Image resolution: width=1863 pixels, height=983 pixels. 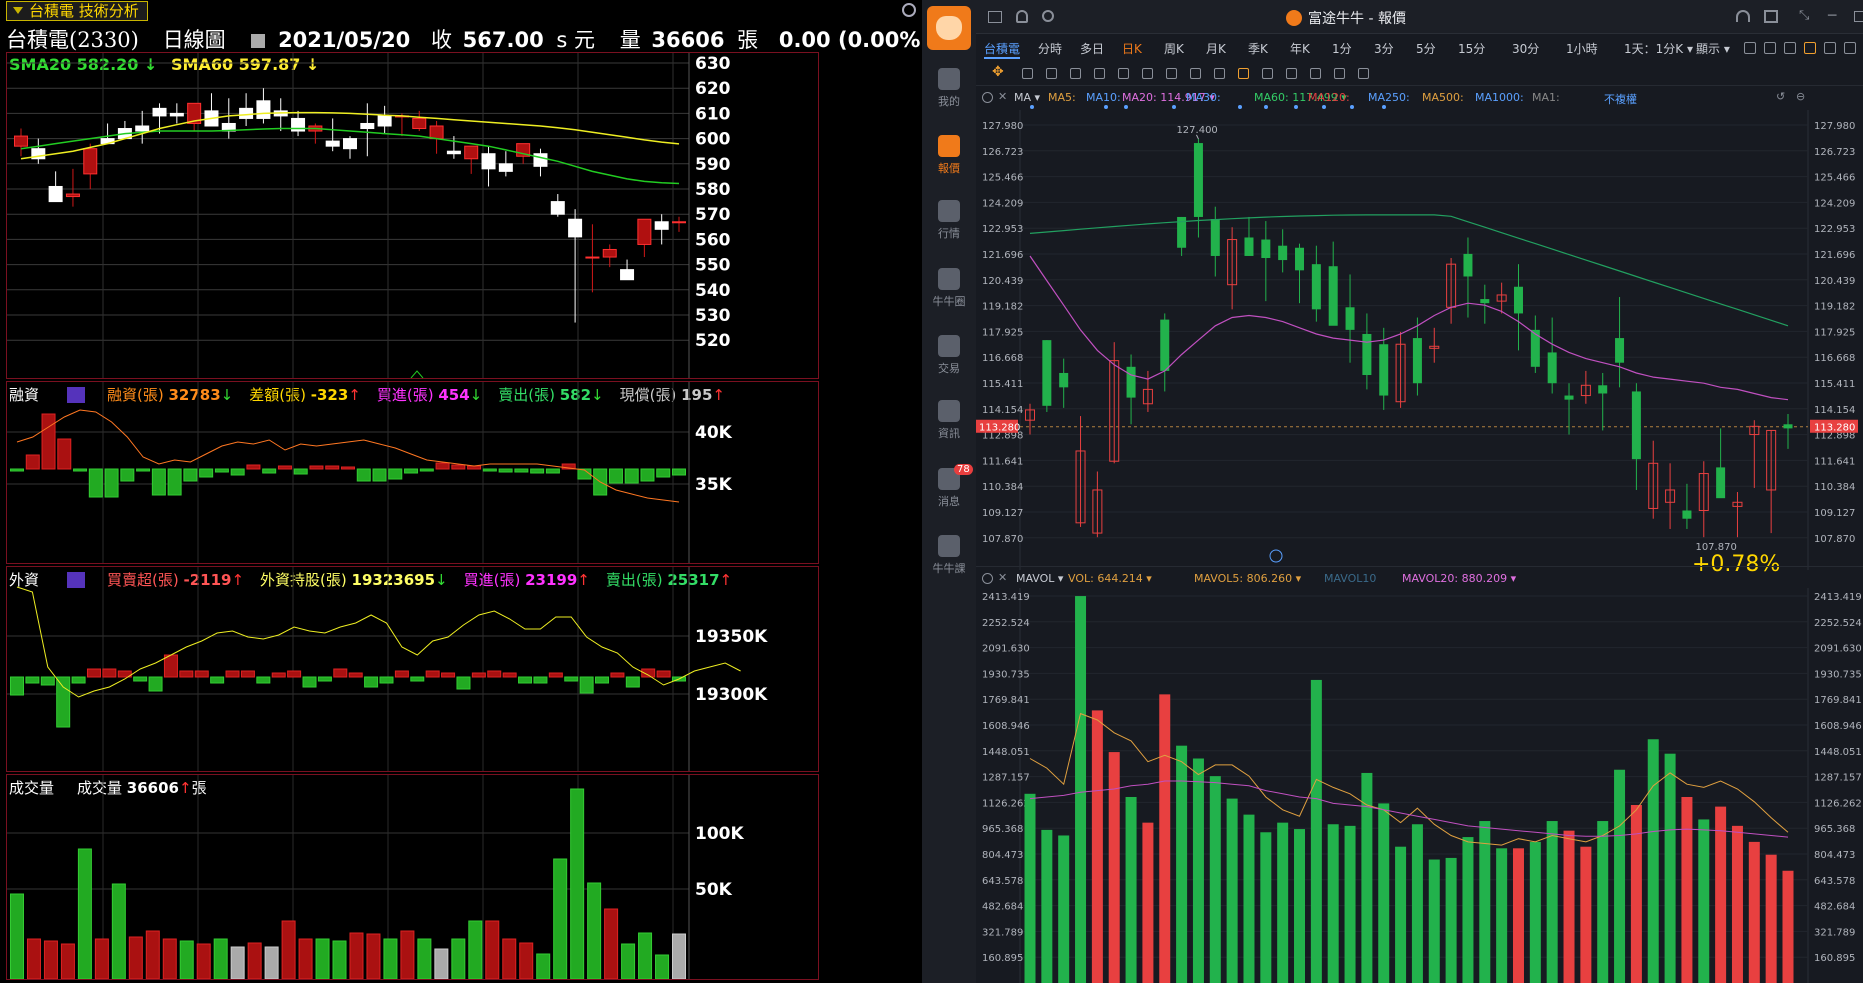 I want to click on trendline-icon, so click(x=1027, y=73).